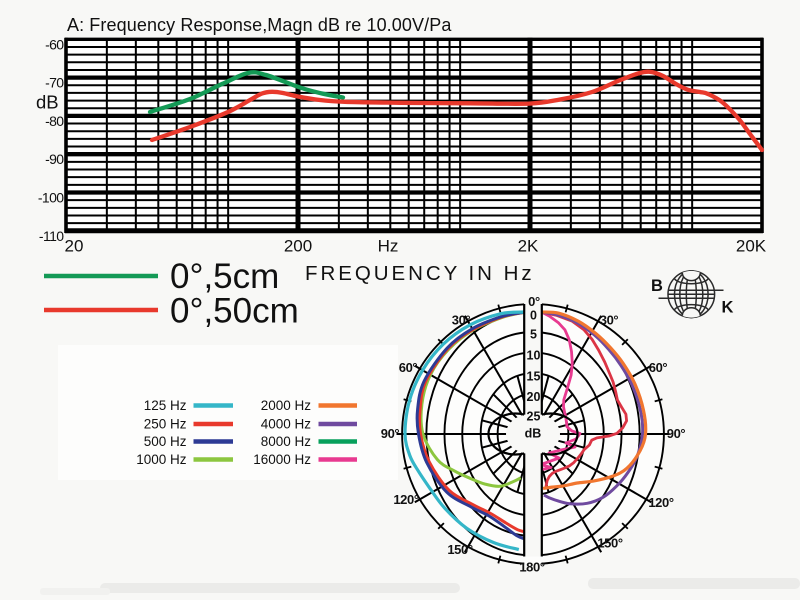 The height and width of the screenshot is (600, 800). Describe the element at coordinates (286, 441) in the screenshot. I see `svg-text: 8000 Hz` at that location.